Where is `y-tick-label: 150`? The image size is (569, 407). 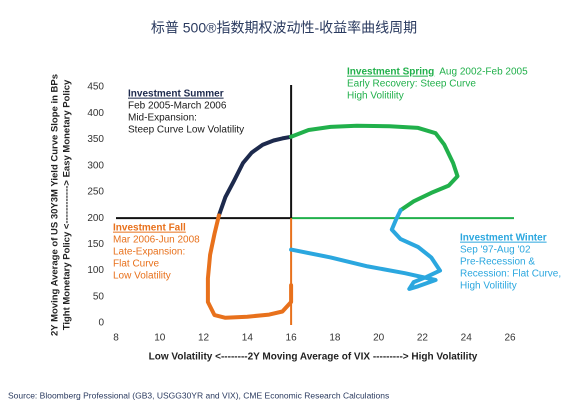
y-tick-label: 150 is located at coordinates (95, 244).